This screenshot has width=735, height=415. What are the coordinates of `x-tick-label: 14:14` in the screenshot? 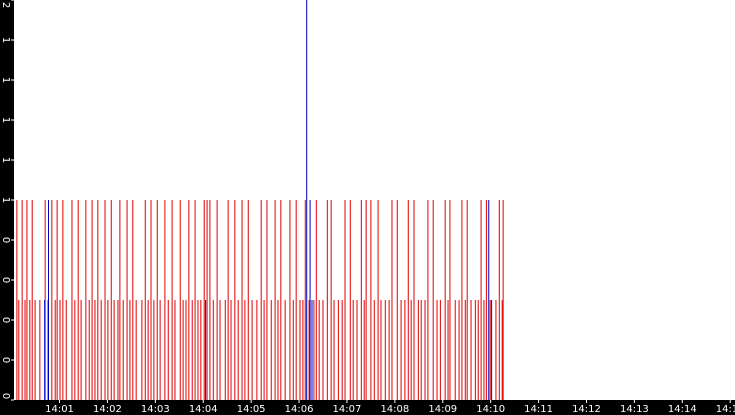 It's located at (682, 409).